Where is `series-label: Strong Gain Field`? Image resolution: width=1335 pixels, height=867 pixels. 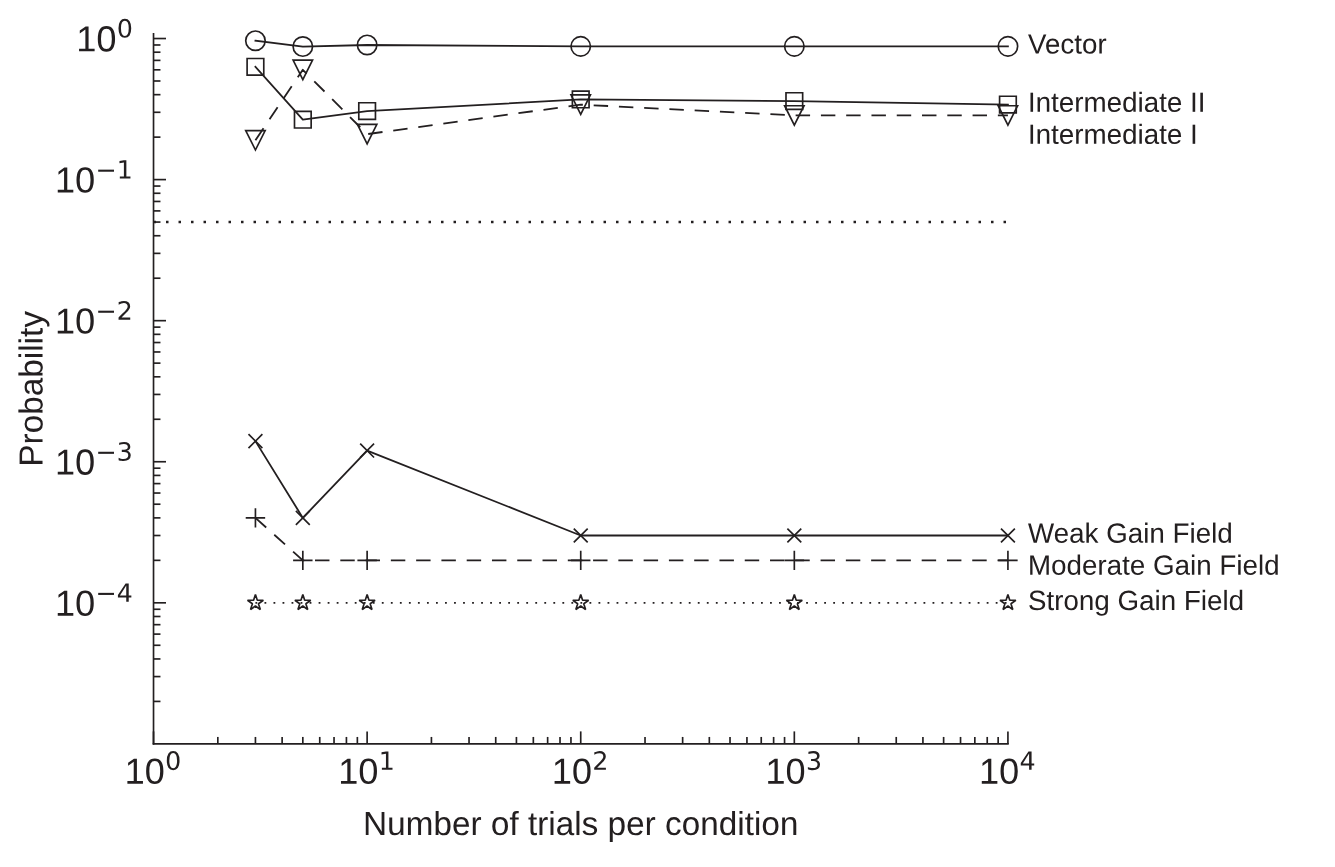 series-label: Strong Gain Field is located at coordinates (1136, 602).